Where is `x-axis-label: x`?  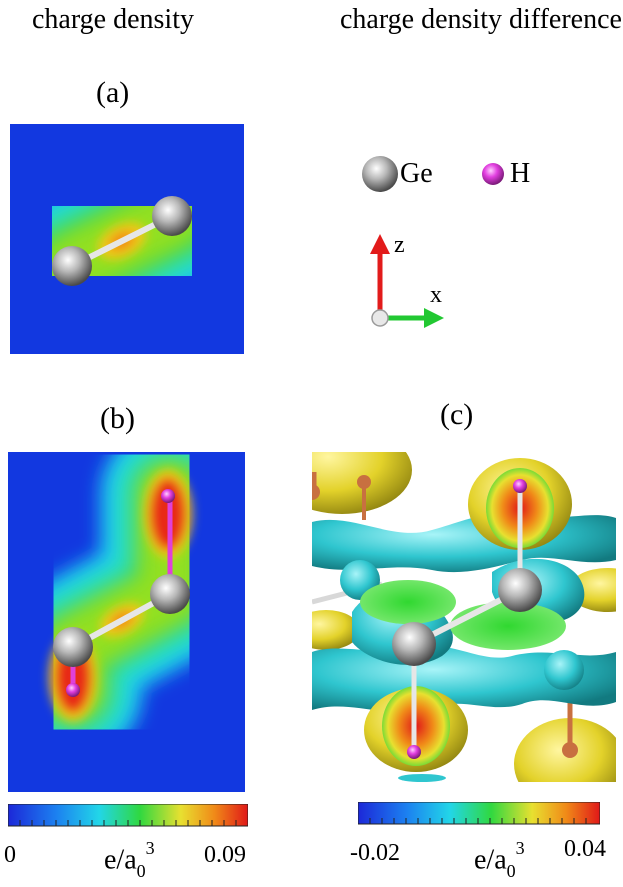
x-axis-label: x is located at coordinates (436, 295).